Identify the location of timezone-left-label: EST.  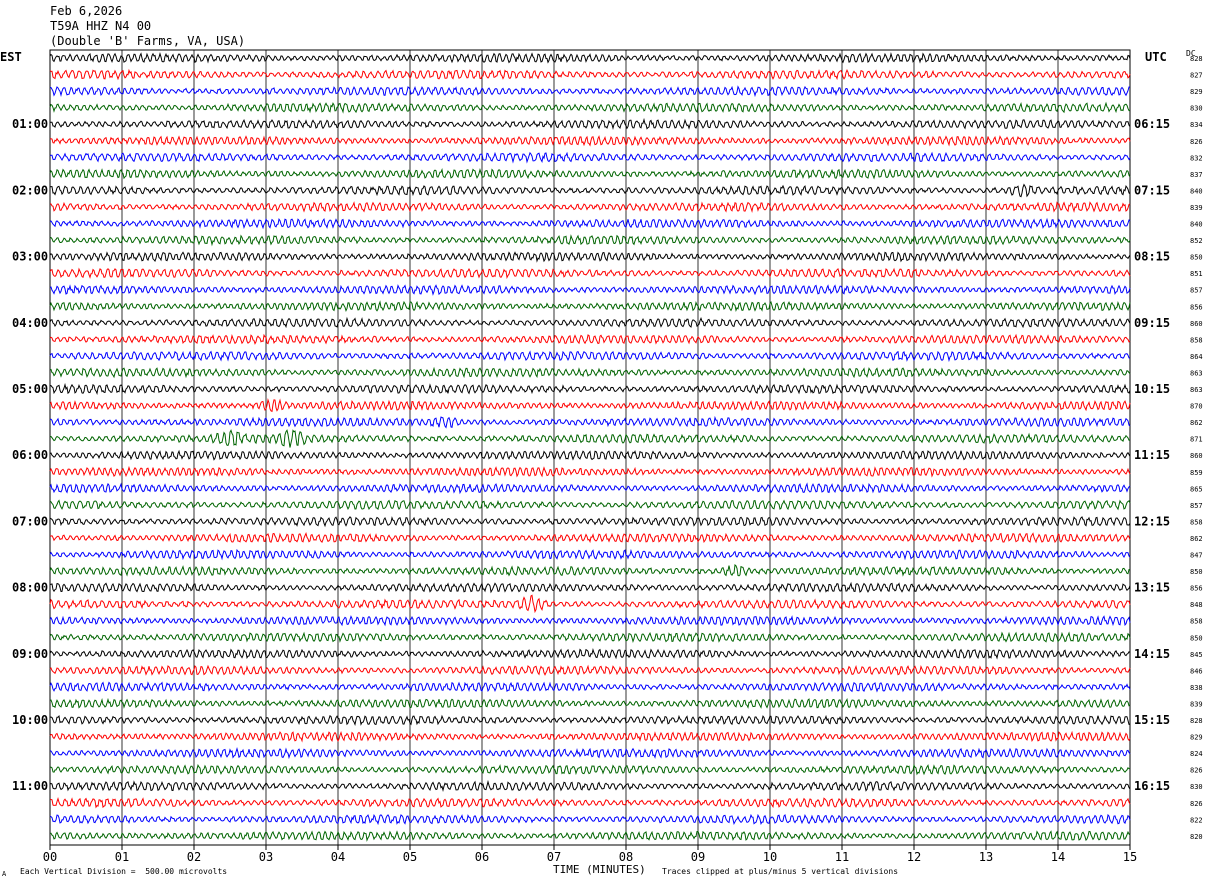
(11, 57).